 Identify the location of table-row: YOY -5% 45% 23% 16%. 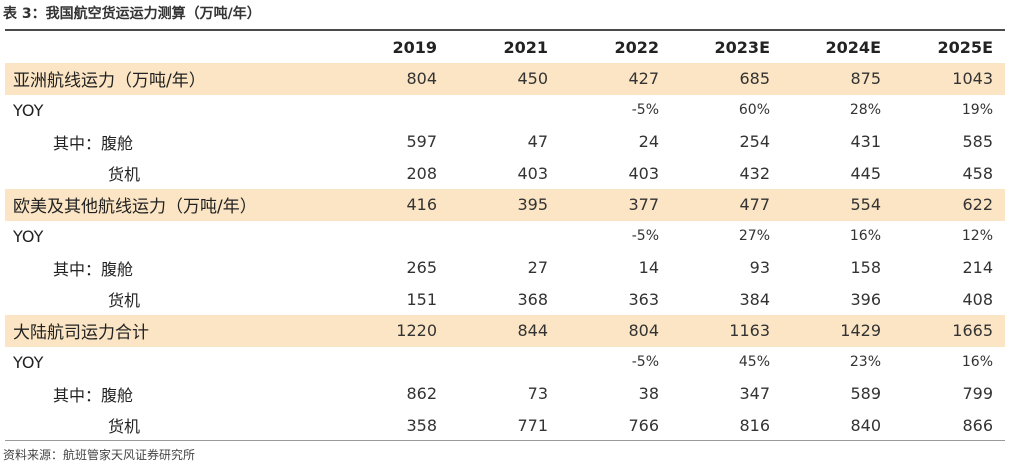
(505, 363).